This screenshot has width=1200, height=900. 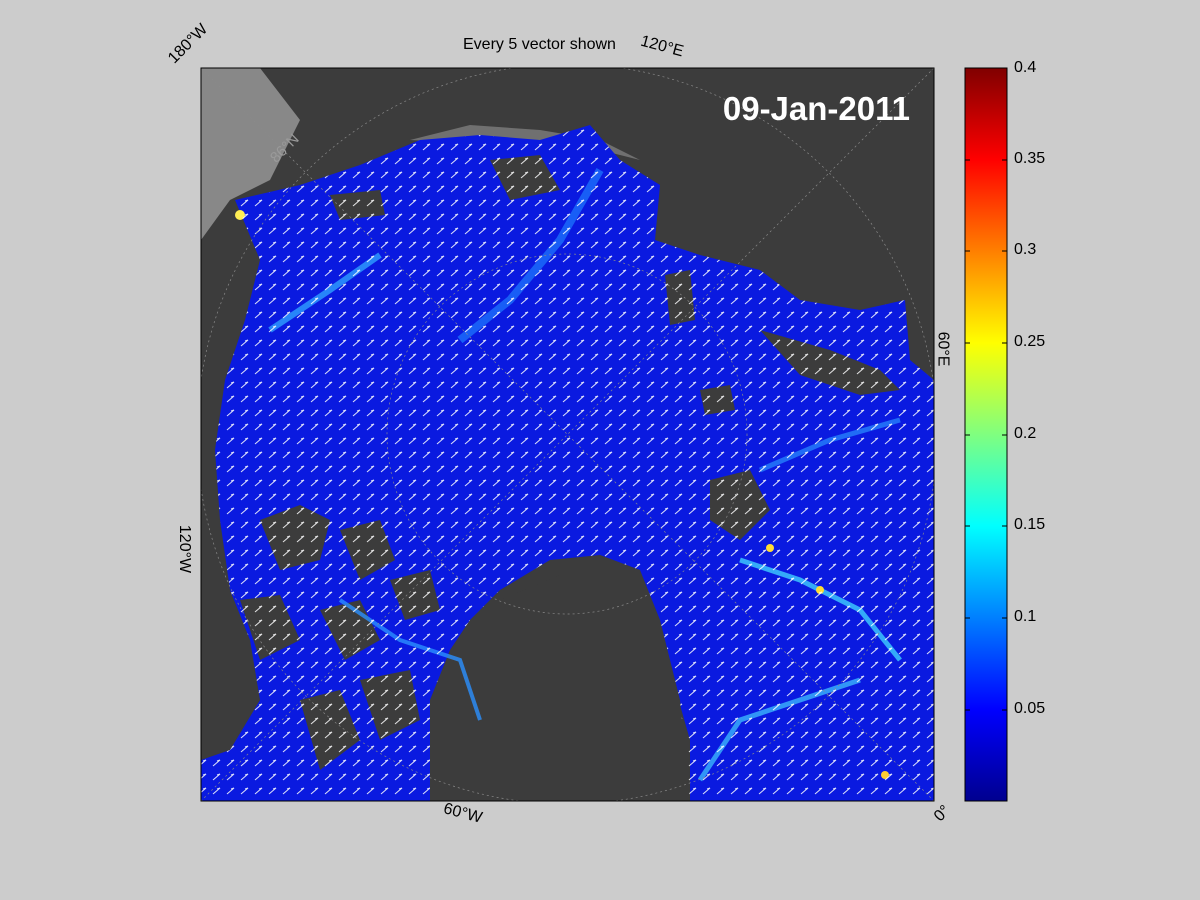 I want to click on lon-label-60e: 60°E, so click(x=943, y=349).